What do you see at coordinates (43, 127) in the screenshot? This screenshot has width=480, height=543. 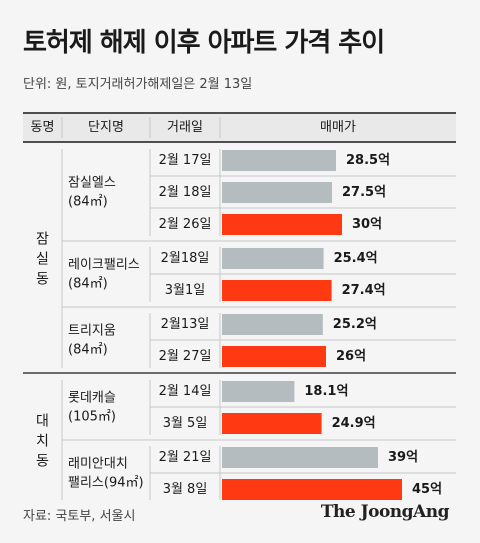 I see `column-header: 동명` at bounding box center [43, 127].